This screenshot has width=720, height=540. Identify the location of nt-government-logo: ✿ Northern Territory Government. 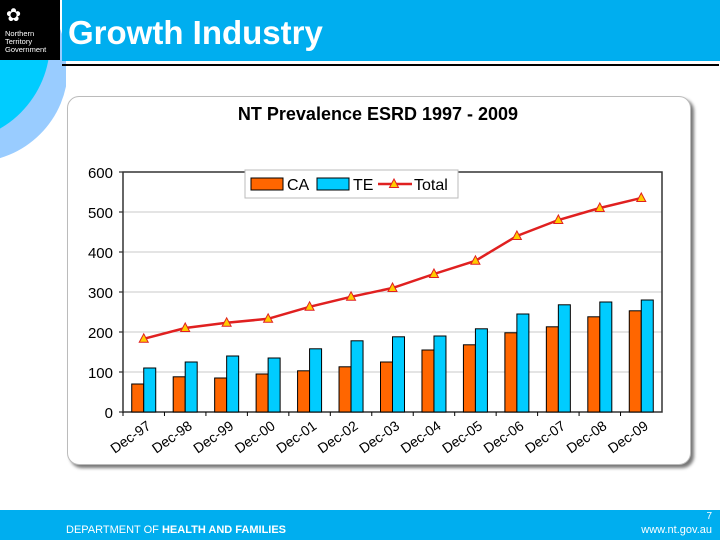
(30, 30).